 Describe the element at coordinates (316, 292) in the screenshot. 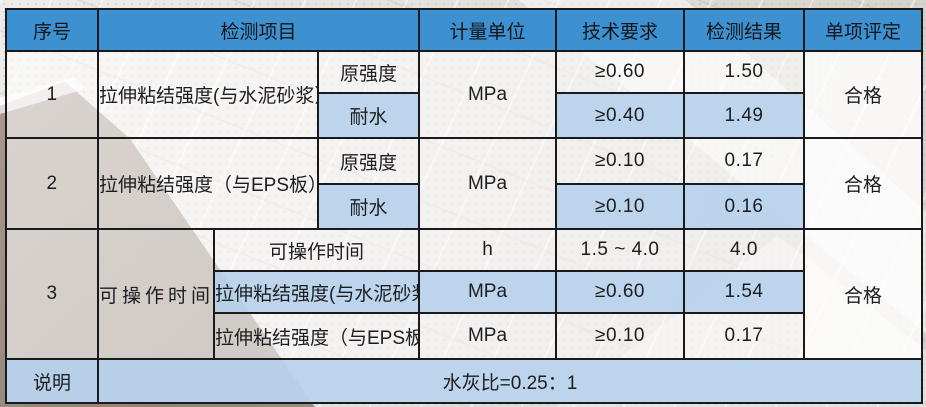

I see `row3-sub-cement: 拉伸粘结强度(与水泥砂浆）` at that location.